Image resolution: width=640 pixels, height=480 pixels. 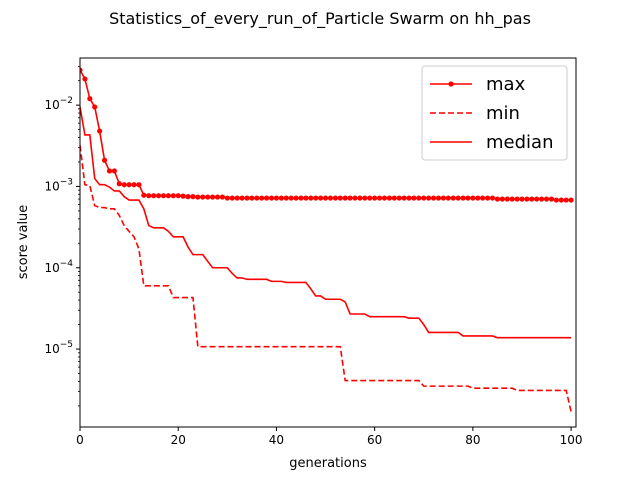 What do you see at coordinates (58, 348) in the screenshot?
I see `y-tick-label: 10⁻⁵` at bounding box center [58, 348].